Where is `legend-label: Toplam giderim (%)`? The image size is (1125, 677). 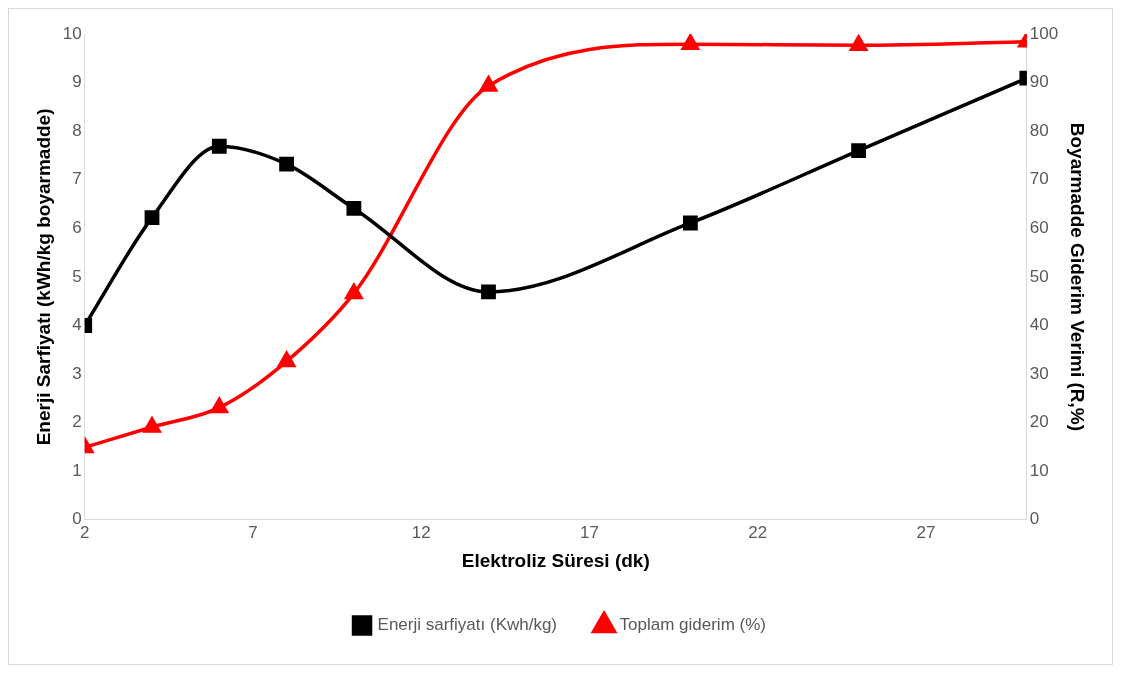 legend-label: Toplam giderim (%) is located at coordinates (692, 625).